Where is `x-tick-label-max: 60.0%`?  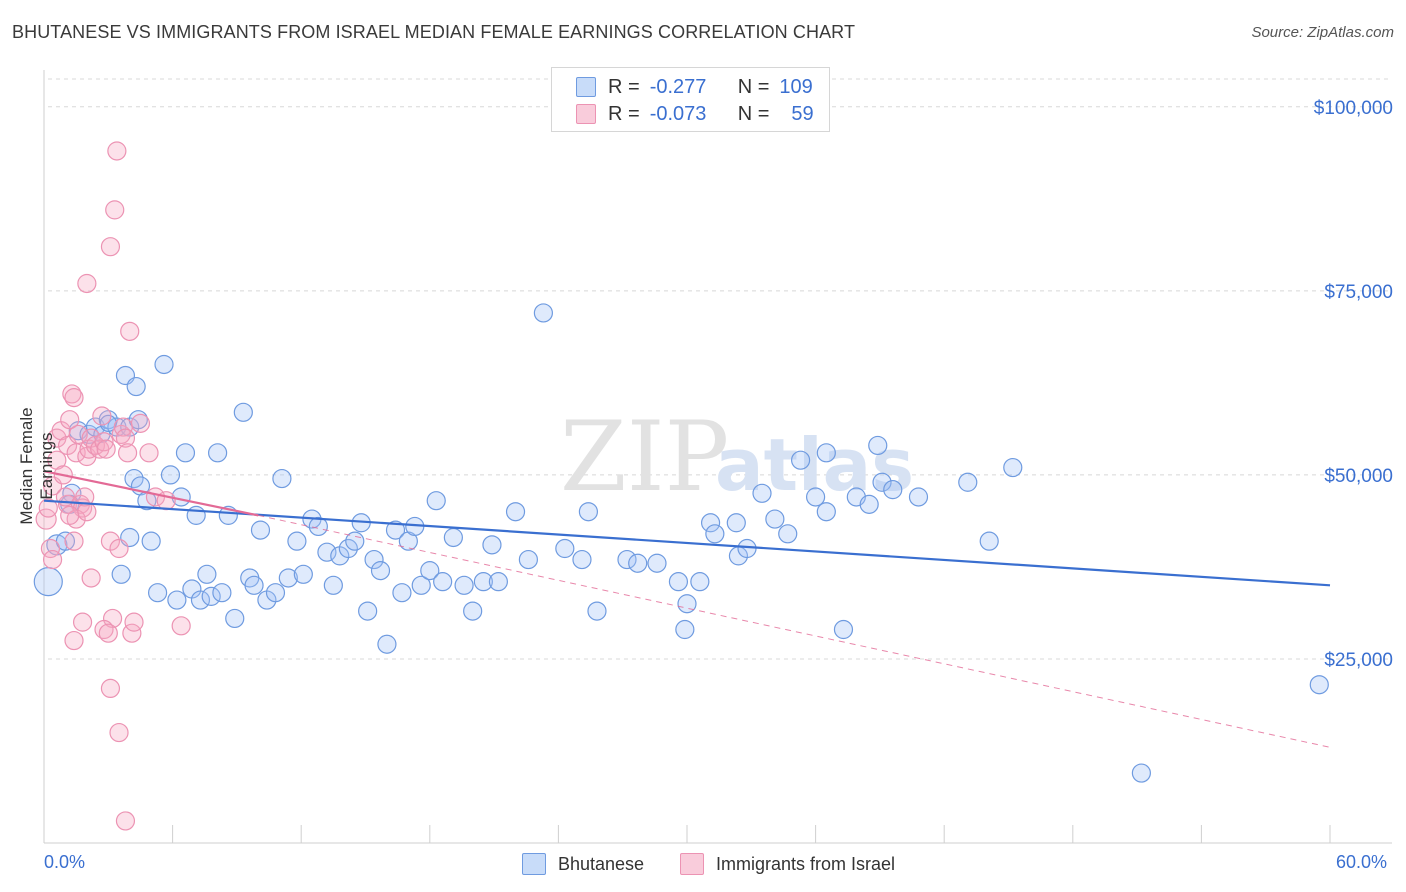
x-tick-label-max: 60.0% is located at coordinates (1362, 862).